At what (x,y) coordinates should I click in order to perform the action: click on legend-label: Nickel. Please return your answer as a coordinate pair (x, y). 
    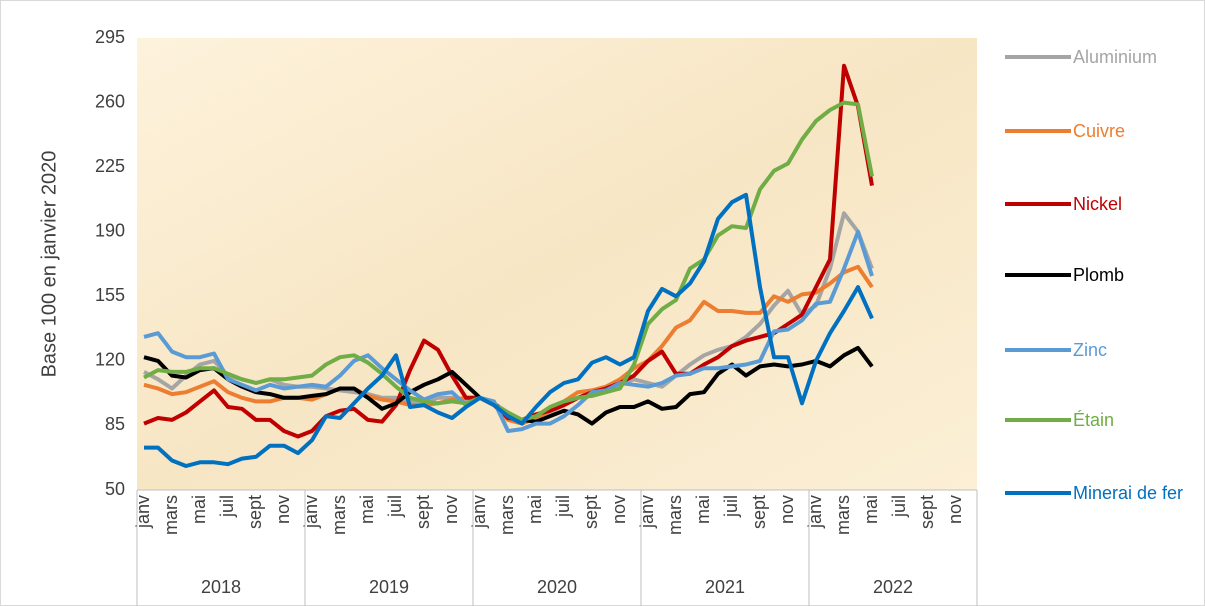
    Looking at the image, I should click on (1098, 204).